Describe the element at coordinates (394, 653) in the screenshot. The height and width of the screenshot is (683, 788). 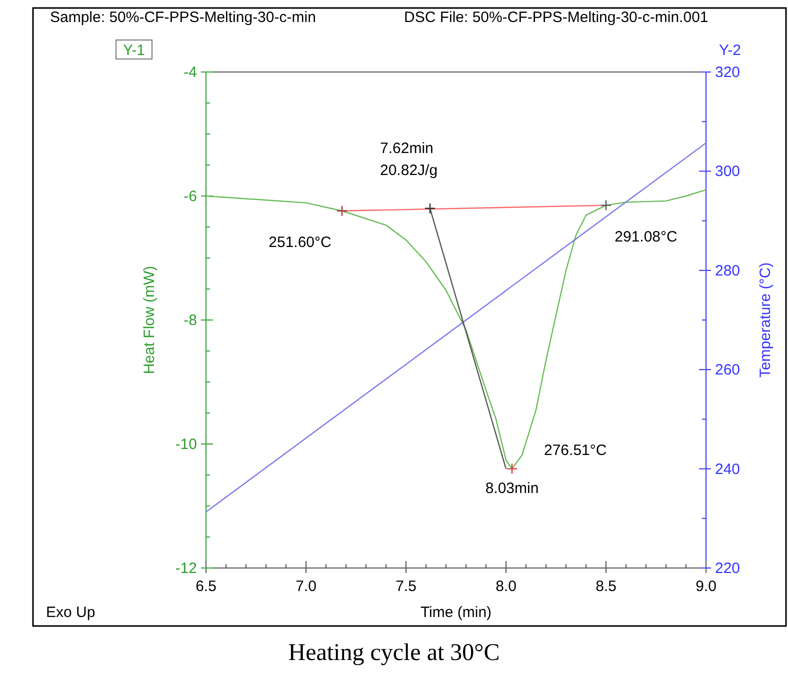
I see `text: Heating cycle at 30°C` at that location.